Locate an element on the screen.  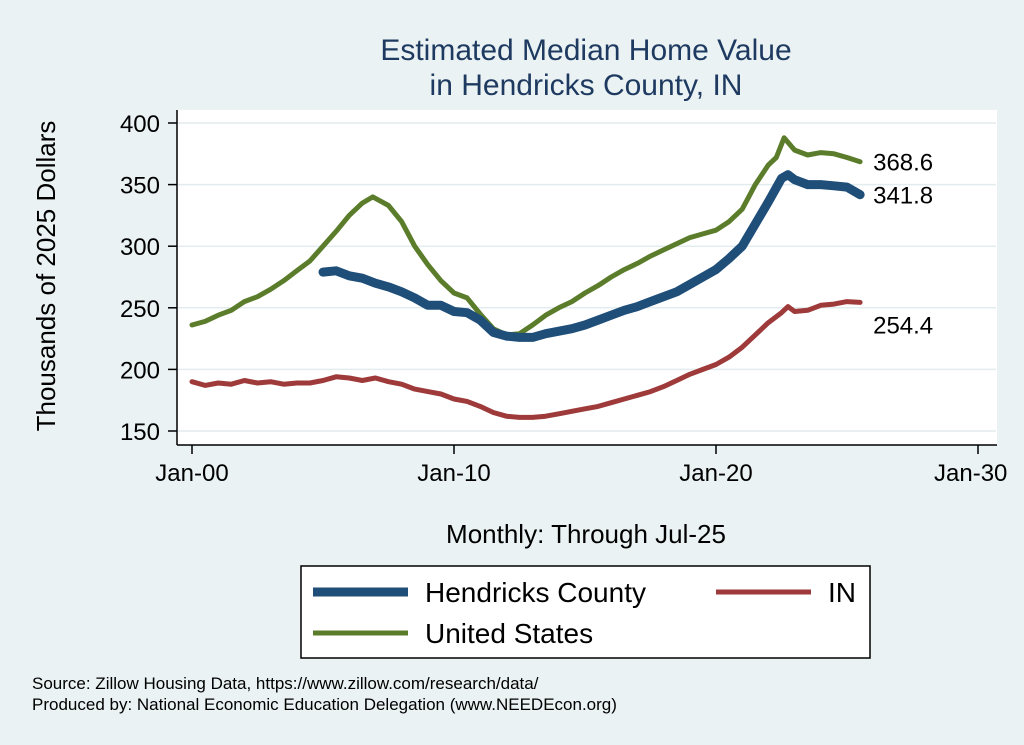
legend-label: United States is located at coordinates (509, 633).